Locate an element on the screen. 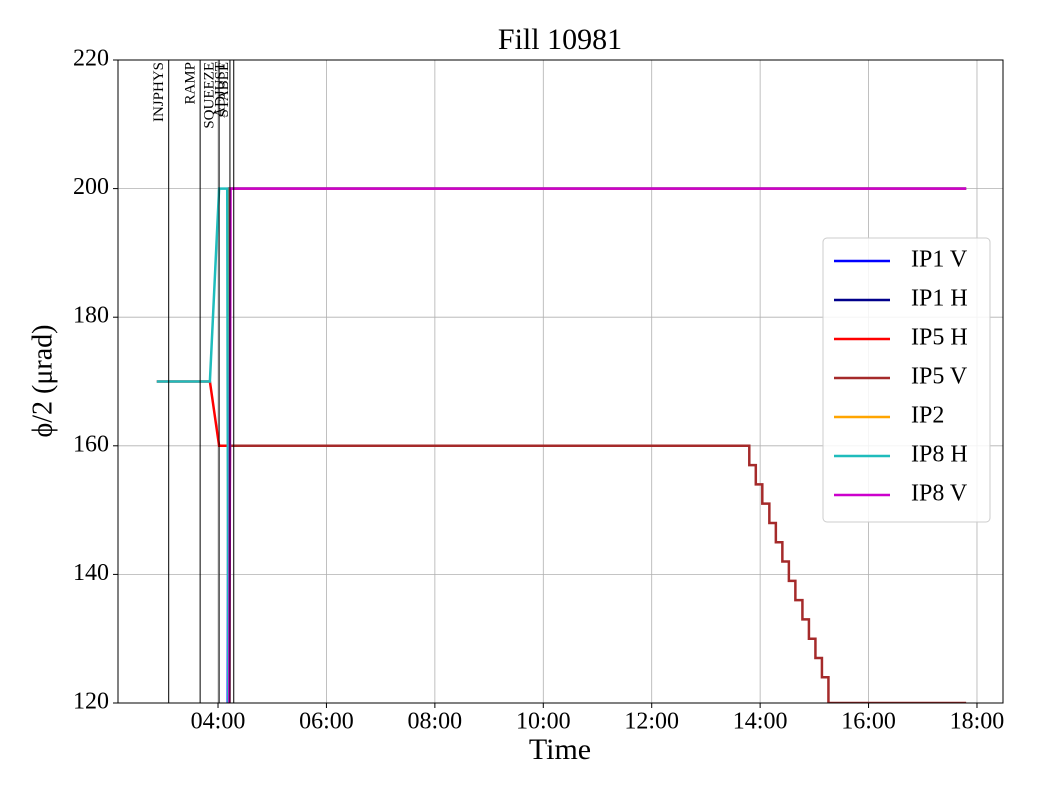  x-tick-label: 04:00 is located at coordinates (218, 722).